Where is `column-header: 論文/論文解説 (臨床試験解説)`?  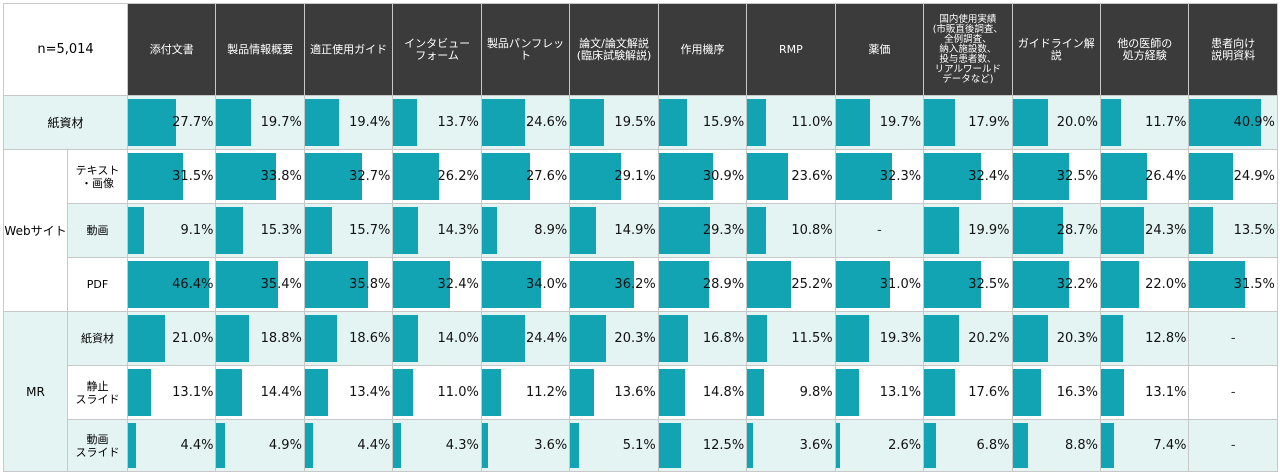 column-header: 論文/論文解説 (臨床試験解説) is located at coordinates (614, 49).